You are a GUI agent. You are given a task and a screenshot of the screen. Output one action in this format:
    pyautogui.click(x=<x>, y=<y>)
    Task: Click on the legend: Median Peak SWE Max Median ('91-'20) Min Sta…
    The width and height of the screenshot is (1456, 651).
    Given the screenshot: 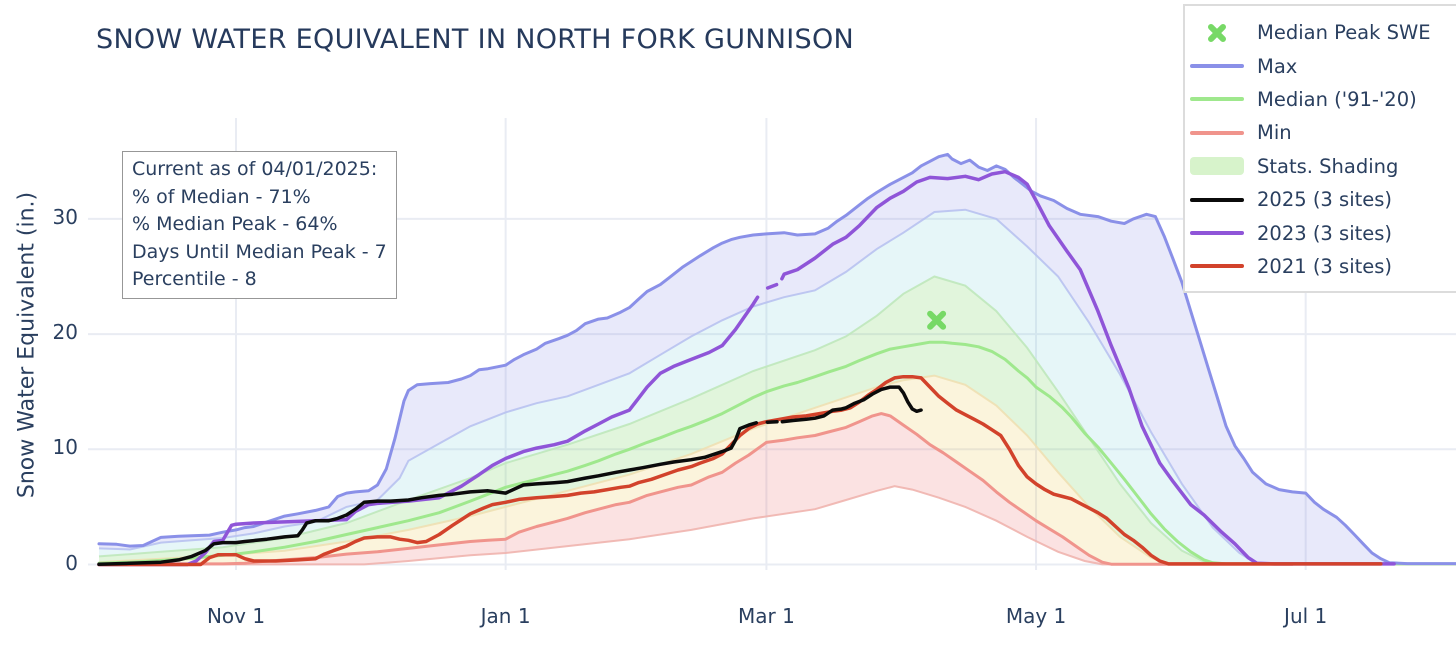 What is the action you would take?
    pyautogui.click(x=1319, y=149)
    